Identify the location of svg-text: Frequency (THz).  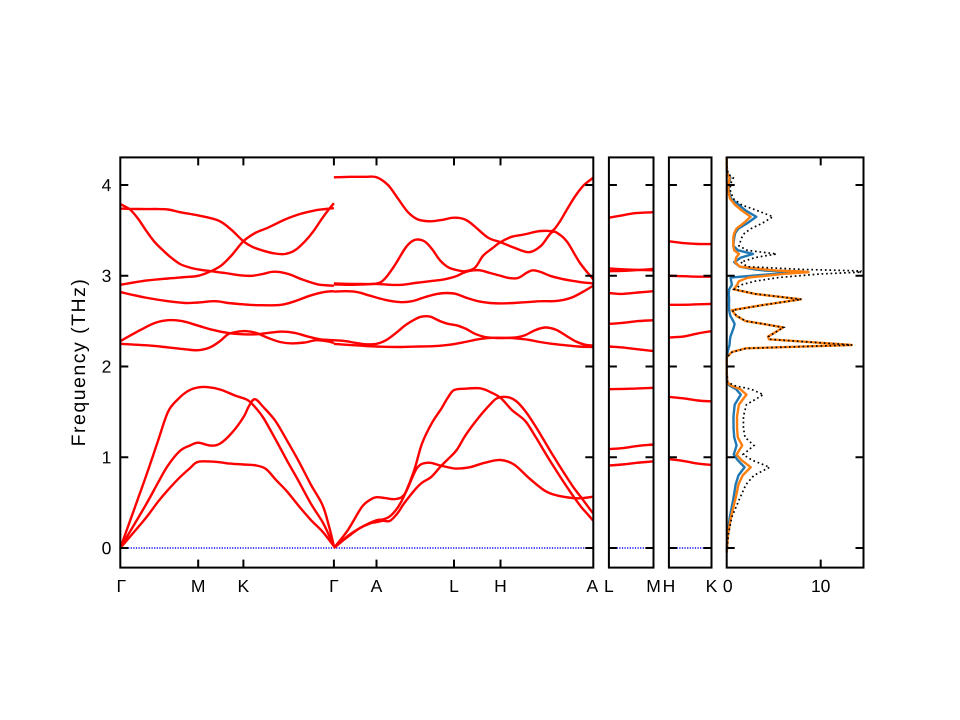
(79, 362).